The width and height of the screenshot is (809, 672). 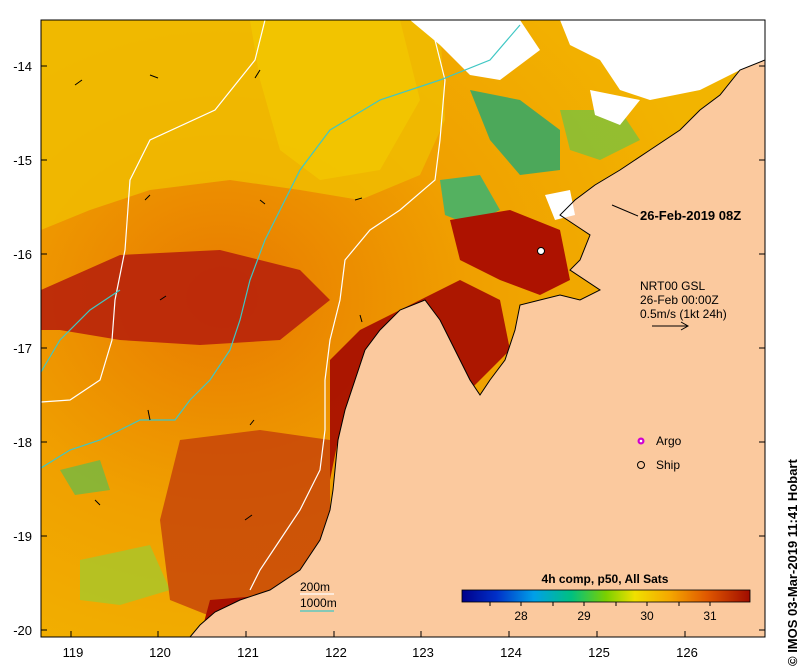 What do you see at coordinates (690, 215) in the screenshot?
I see `image-date-label: 26-Feb-2019 08Z` at bounding box center [690, 215].